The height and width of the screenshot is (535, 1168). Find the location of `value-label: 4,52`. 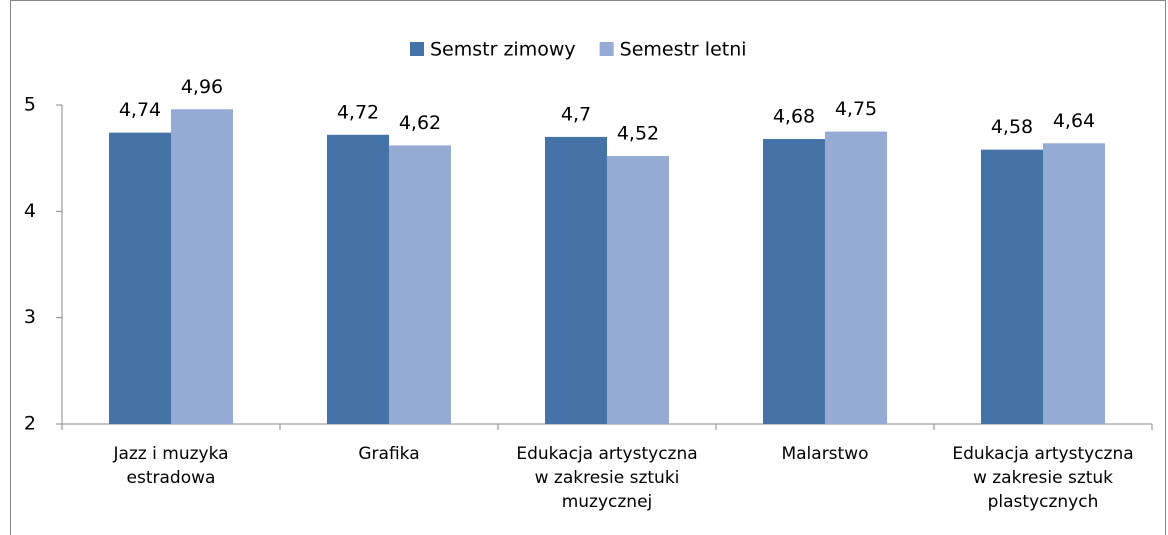

value-label: 4,52 is located at coordinates (638, 134).